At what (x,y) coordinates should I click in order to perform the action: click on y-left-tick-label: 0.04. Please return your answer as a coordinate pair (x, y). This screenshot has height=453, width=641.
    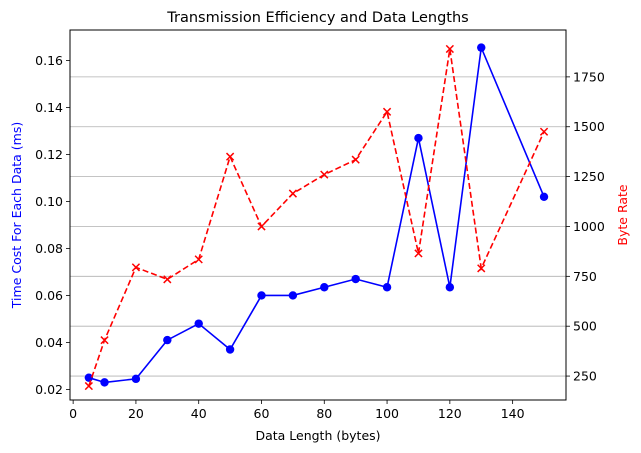
    Looking at the image, I should click on (49, 342).